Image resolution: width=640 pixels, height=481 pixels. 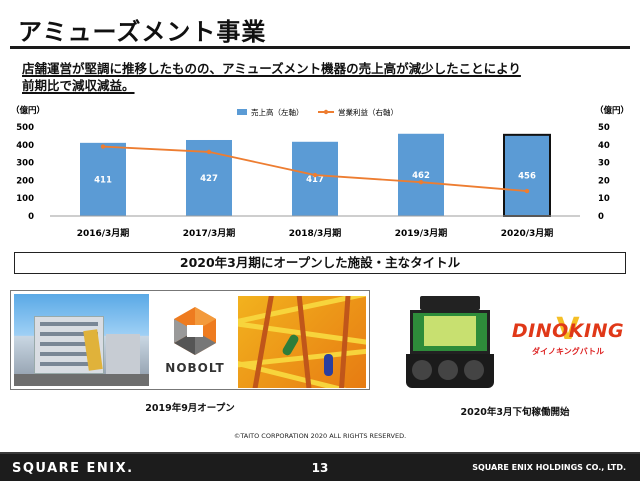 I want to click on section-banner: 2020年3月期にオープンした施設・主なタイトル, so click(x=320, y=263).